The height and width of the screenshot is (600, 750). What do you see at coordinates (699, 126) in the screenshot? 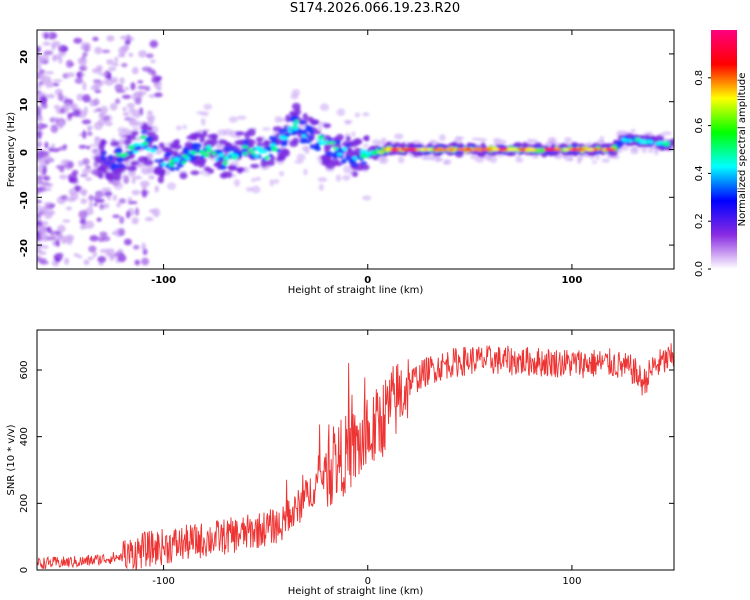
I see `colorbar-tick-label: 0.6` at bounding box center [699, 126].